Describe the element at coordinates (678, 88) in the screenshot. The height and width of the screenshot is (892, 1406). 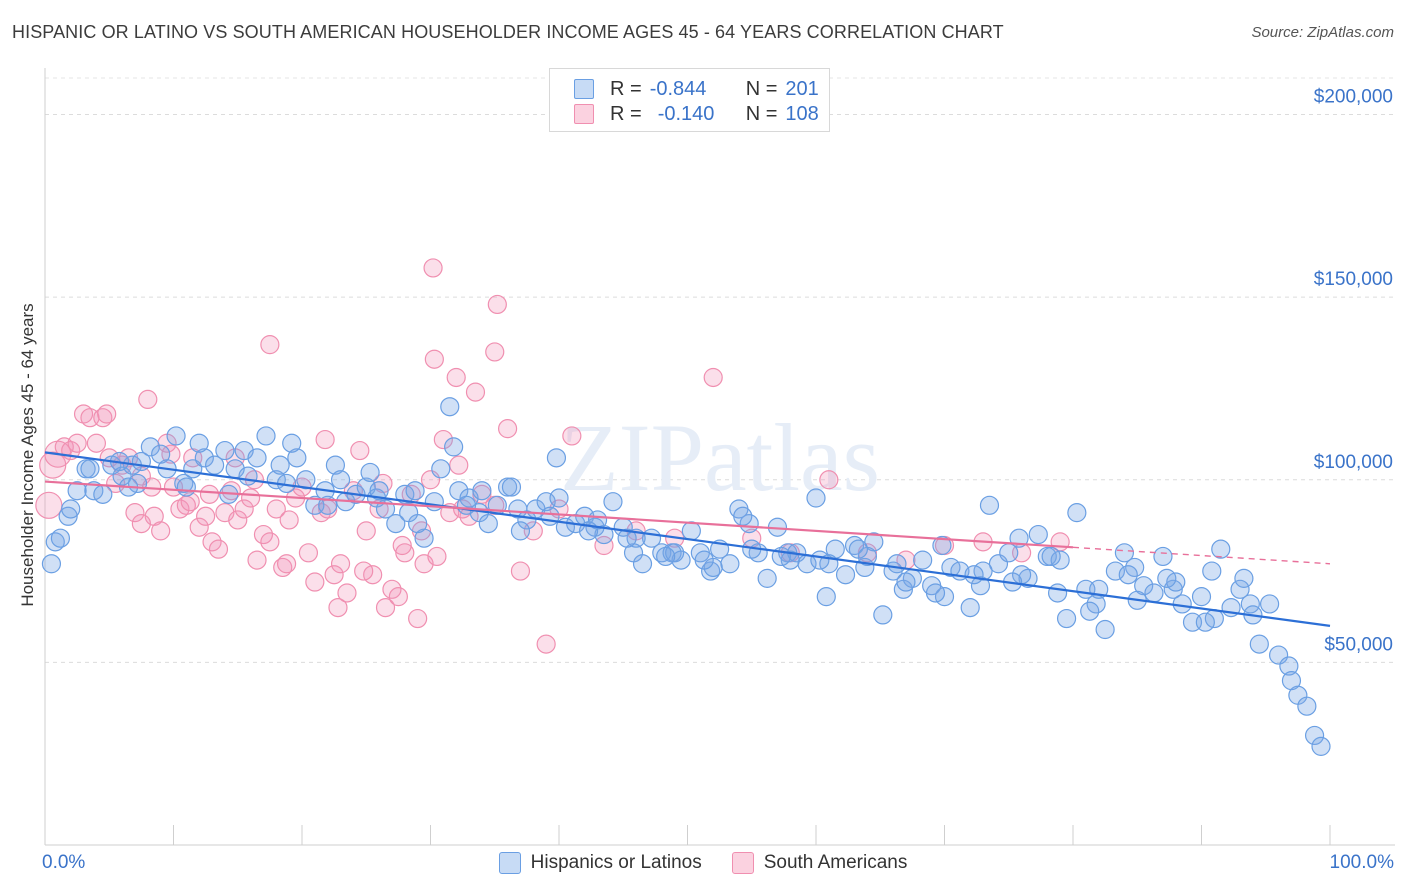
I see `r-value: -0.844` at that location.